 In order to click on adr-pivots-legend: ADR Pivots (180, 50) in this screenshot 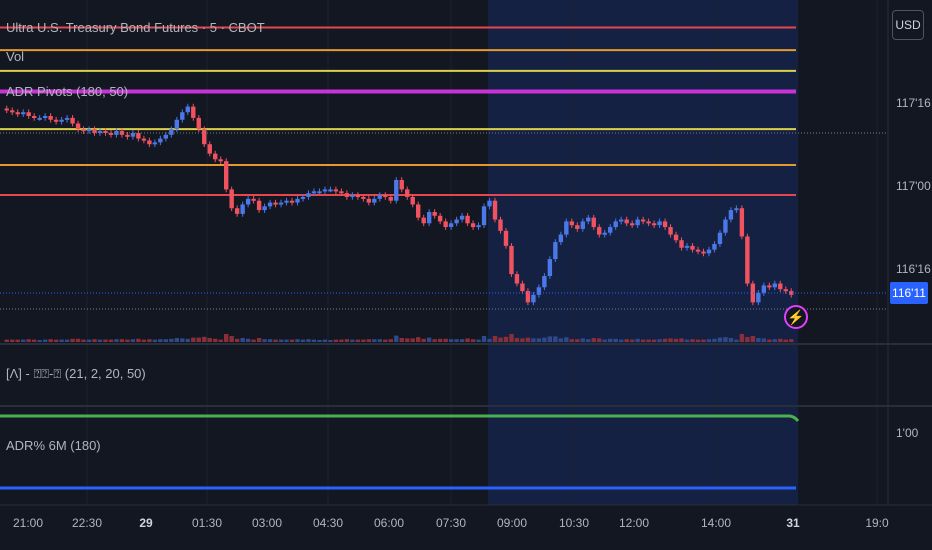, I will do `click(67, 91)`.